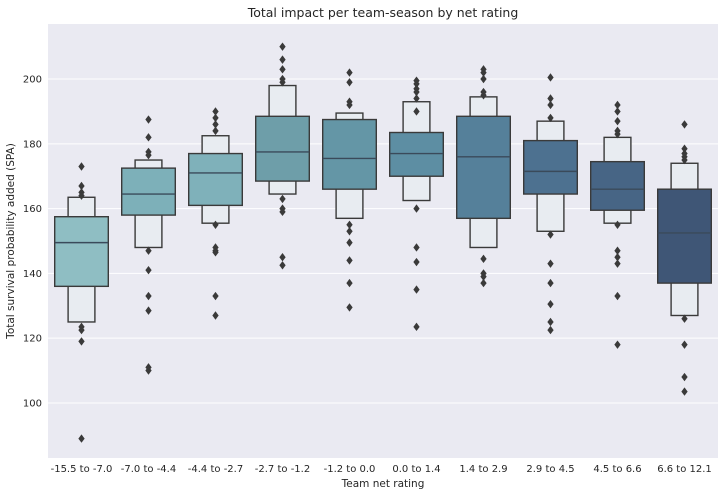 This screenshot has width=724, height=496. Describe the element at coordinates (416, 469) in the screenshot. I see `x-tick-label: 0.0 to 1.4` at that location.